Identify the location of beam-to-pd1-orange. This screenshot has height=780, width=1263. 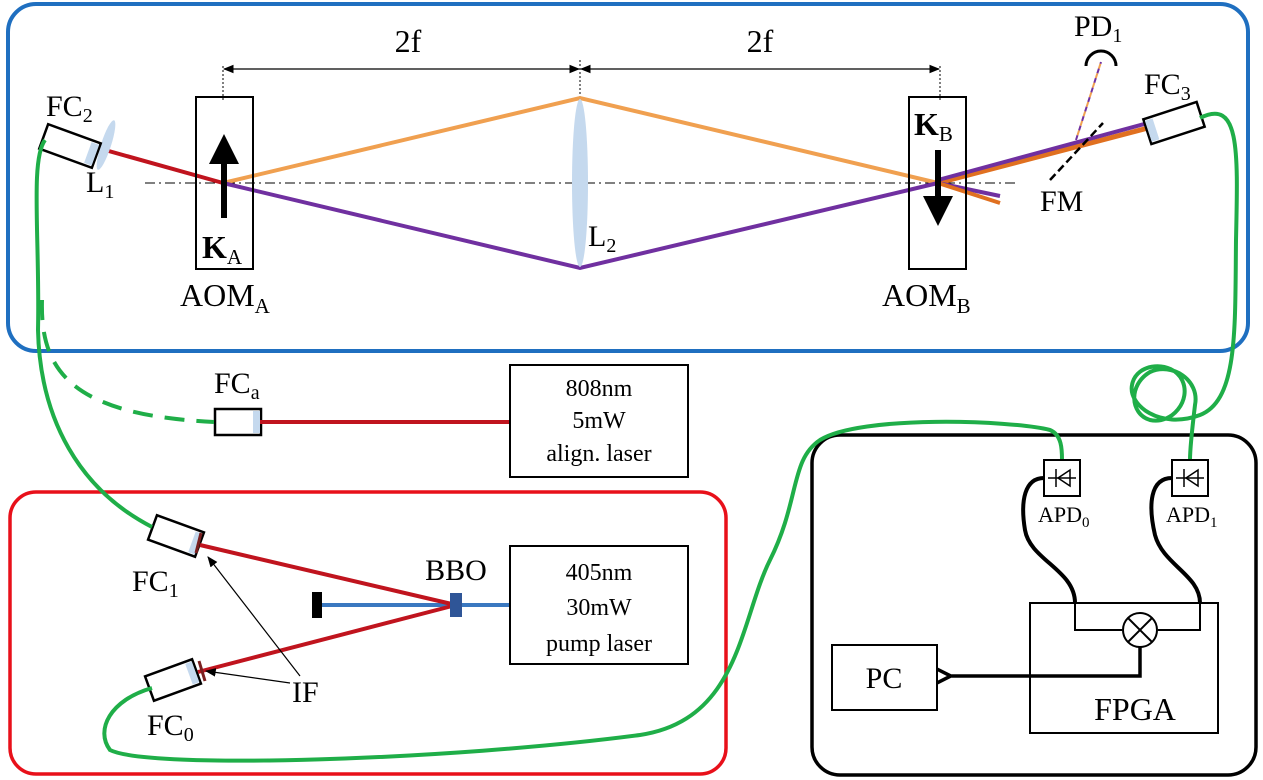
(1088, 101).